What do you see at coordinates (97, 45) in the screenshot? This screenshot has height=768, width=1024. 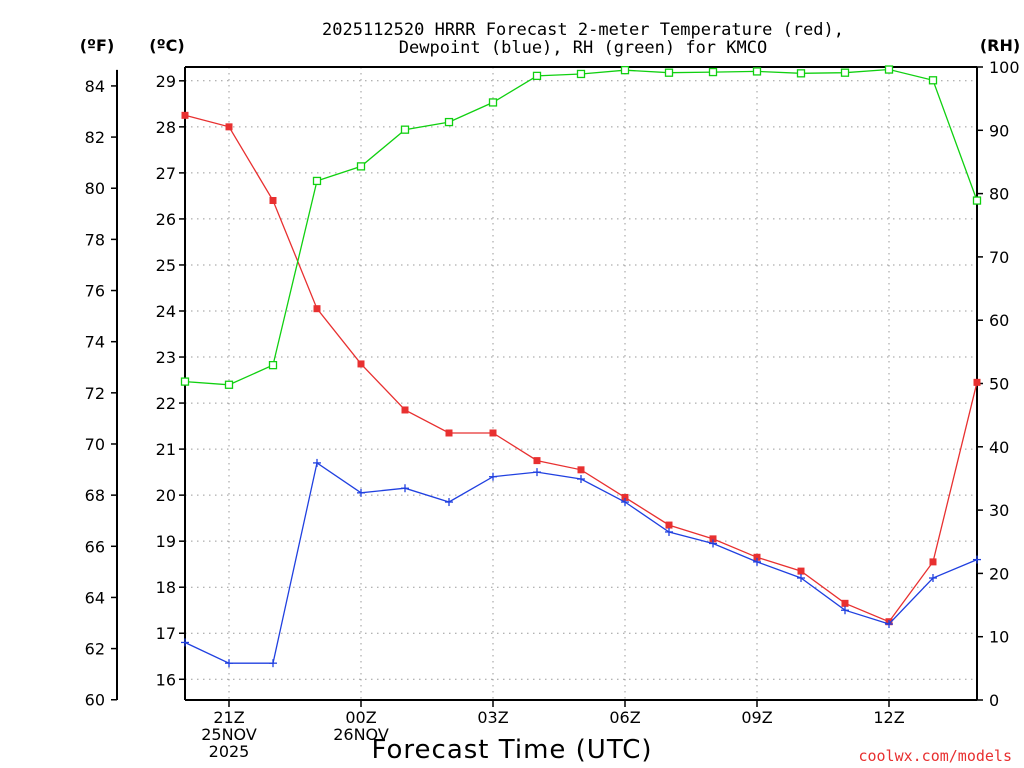 I see `fahrenheit-unit-label: (ºF)` at bounding box center [97, 45].